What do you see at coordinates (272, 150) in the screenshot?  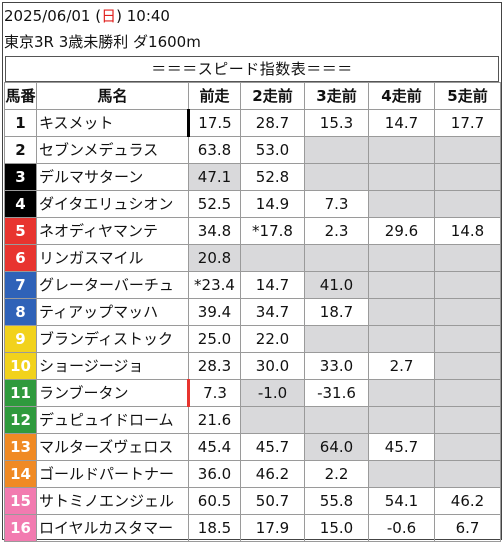 I see `speed-index-cell: 53.0` at bounding box center [272, 150].